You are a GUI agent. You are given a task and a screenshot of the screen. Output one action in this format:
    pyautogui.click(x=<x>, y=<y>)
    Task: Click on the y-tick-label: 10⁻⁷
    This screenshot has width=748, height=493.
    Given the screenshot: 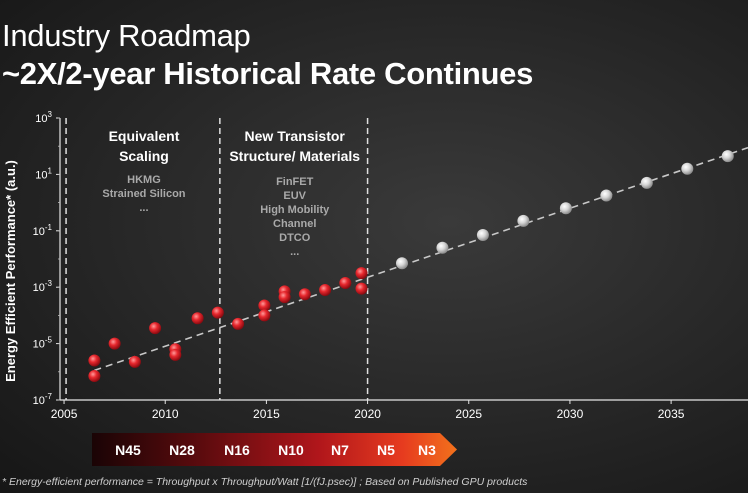 What is the action you would take?
    pyautogui.click(x=43, y=399)
    